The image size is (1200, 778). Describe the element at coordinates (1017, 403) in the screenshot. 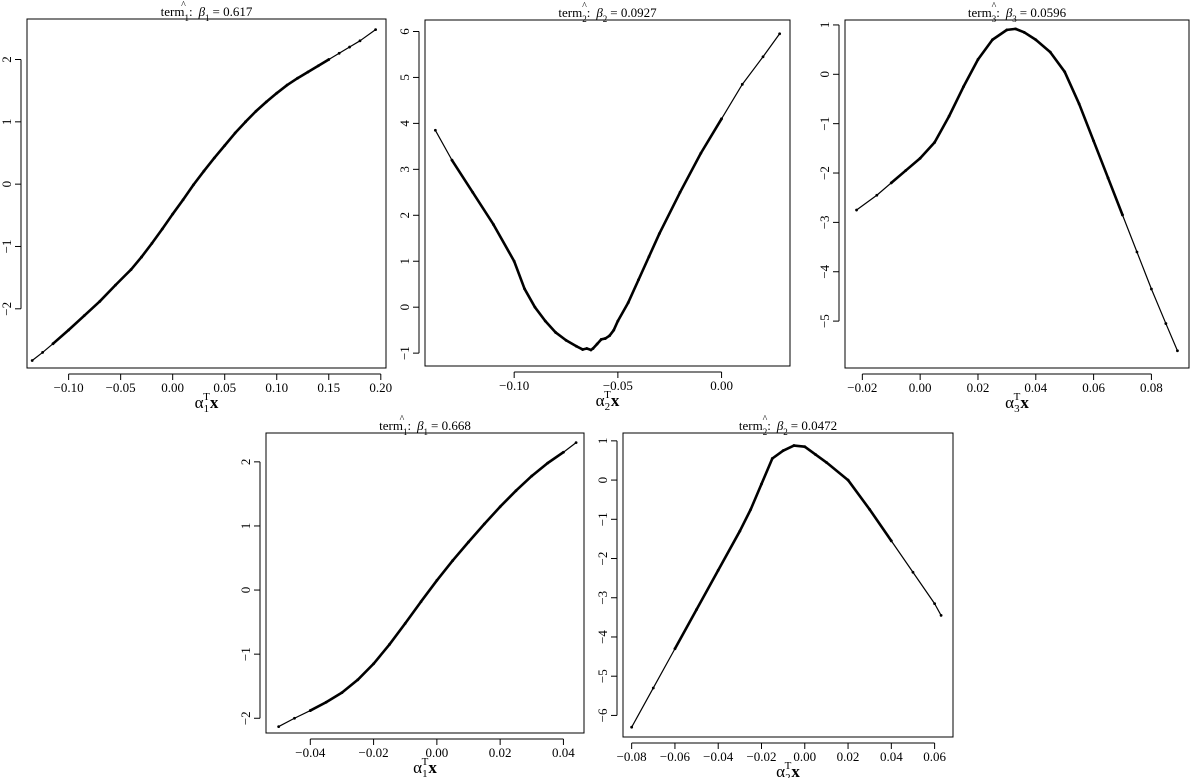

I see `x-axis-label: α3Tx` at that location.